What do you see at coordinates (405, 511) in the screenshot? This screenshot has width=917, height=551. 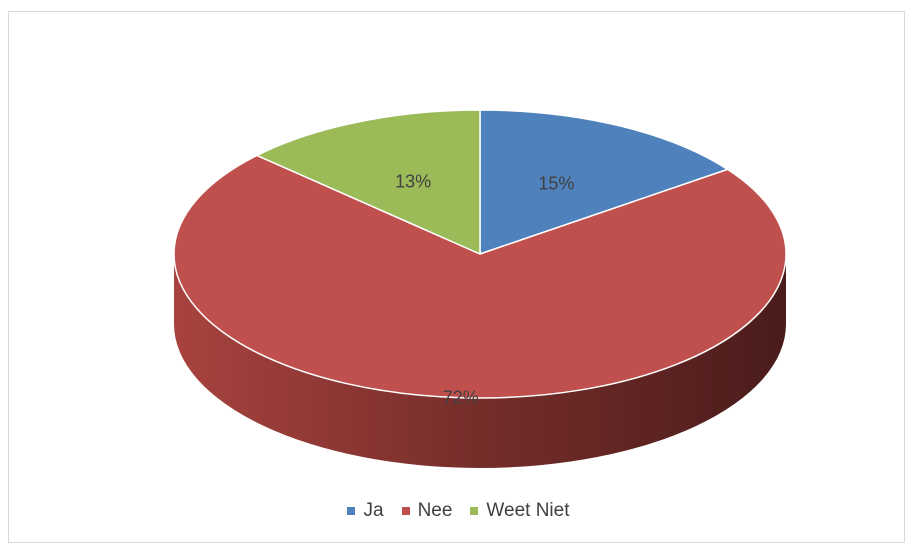 I see `legend-swatch-nee` at bounding box center [405, 511].